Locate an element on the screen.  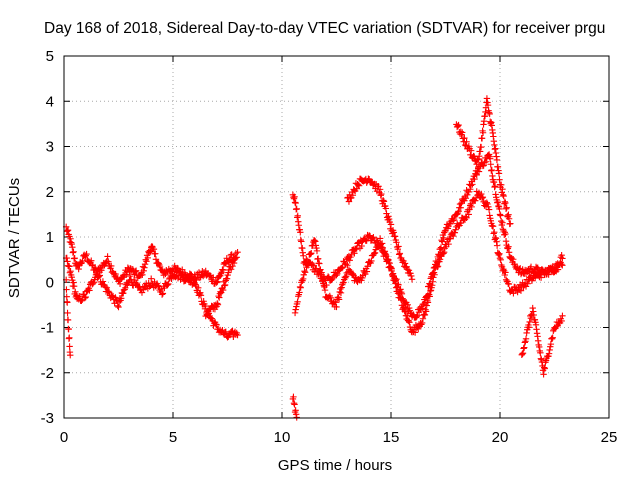
series-track-g is located at coordinates (380, 229).